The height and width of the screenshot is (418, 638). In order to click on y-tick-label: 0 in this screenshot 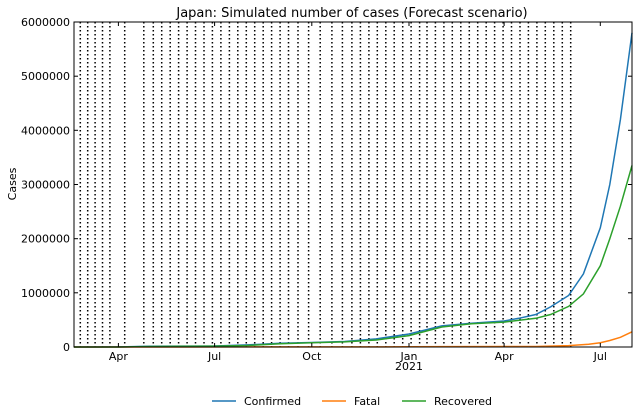, I will do `click(66, 347)`.